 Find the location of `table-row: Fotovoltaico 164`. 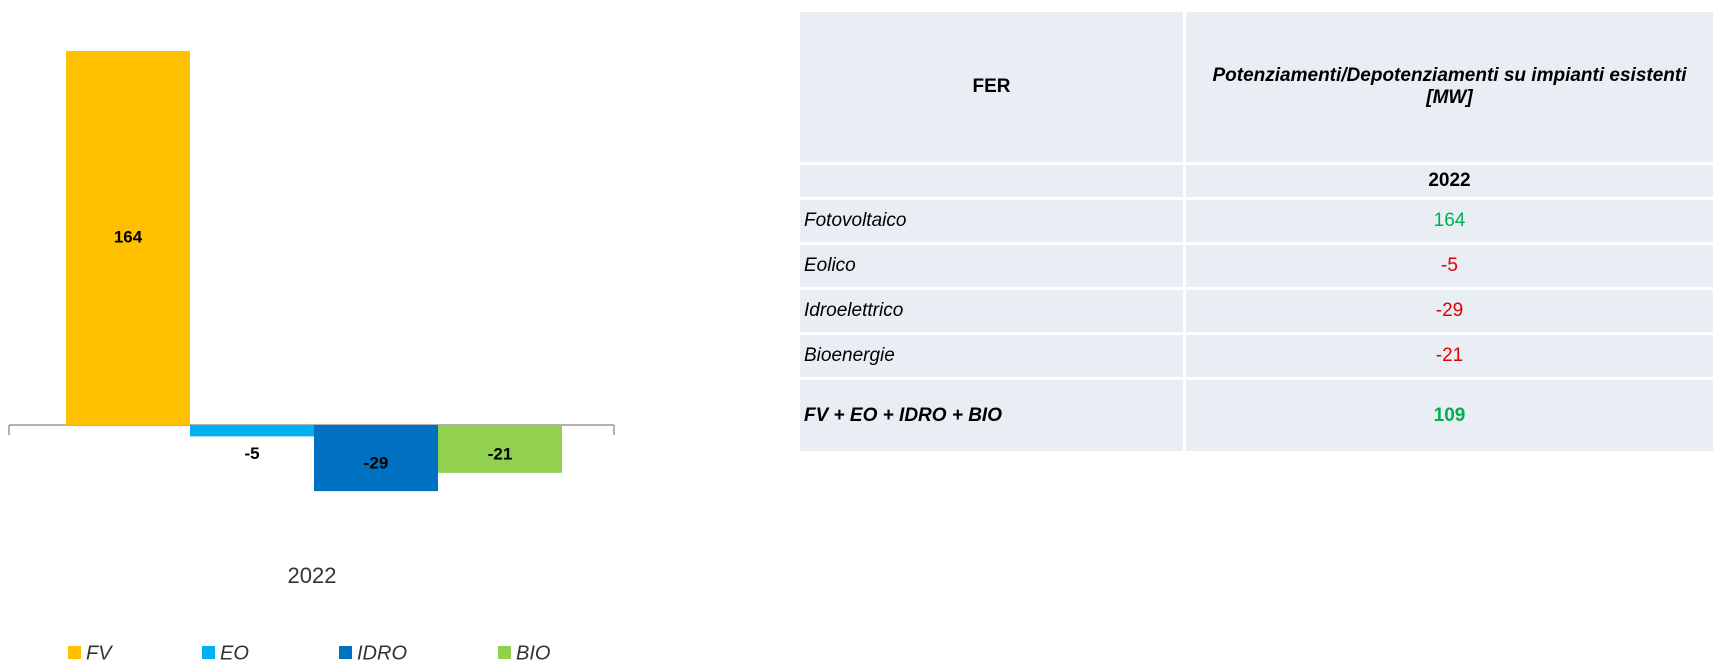

table-row: Fotovoltaico 164 is located at coordinates (1256, 221).